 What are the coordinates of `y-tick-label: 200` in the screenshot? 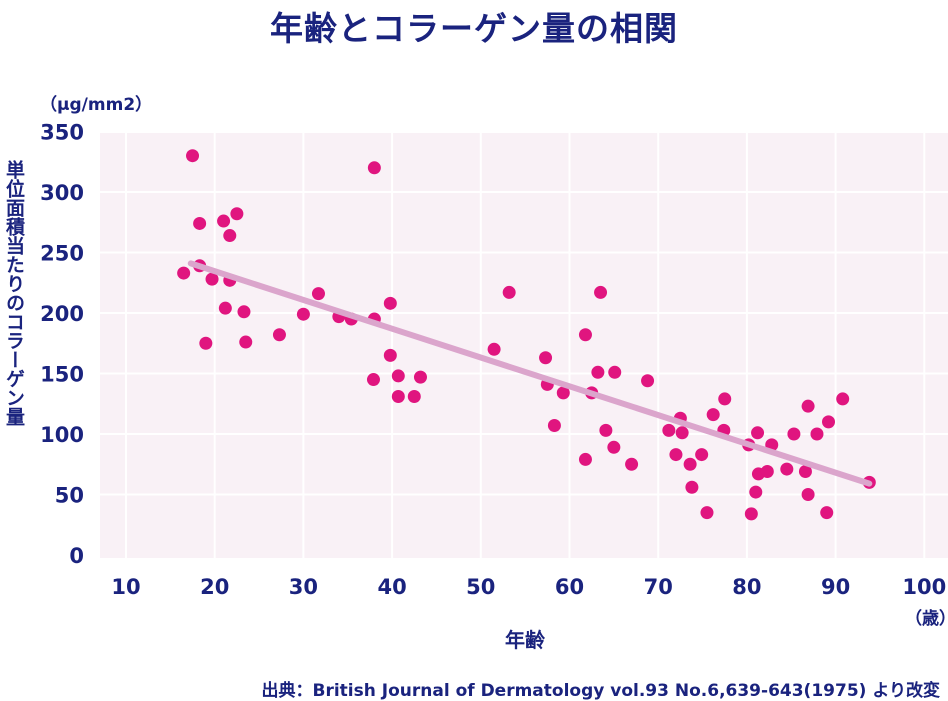 It's located at (62, 314).